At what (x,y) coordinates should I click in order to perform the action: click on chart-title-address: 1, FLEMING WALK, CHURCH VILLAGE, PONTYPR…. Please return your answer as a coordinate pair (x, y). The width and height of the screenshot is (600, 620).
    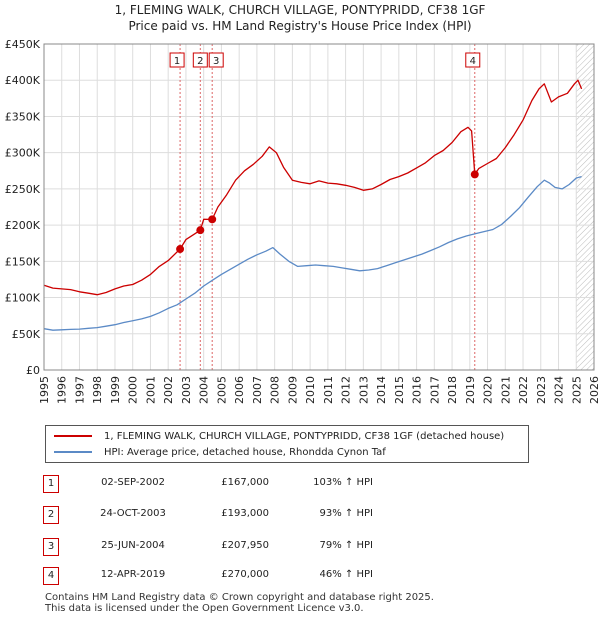
    Looking at the image, I should click on (300, 10).